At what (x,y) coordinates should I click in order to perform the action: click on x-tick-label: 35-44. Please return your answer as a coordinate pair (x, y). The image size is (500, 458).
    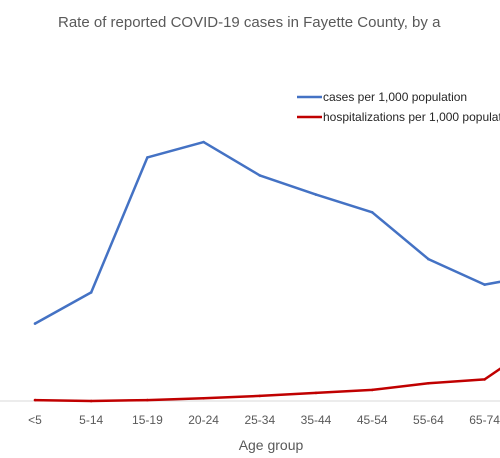
    Looking at the image, I should click on (316, 420).